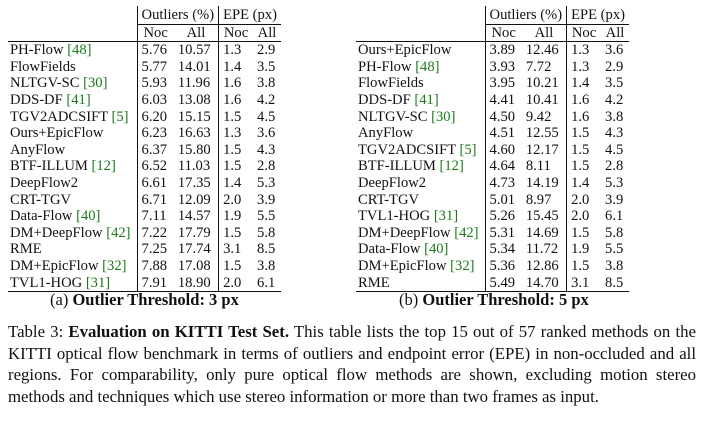 This screenshot has height=441, width=702. Describe the element at coordinates (542, 216) in the screenshot. I see `value-cell: 15.45` at that location.